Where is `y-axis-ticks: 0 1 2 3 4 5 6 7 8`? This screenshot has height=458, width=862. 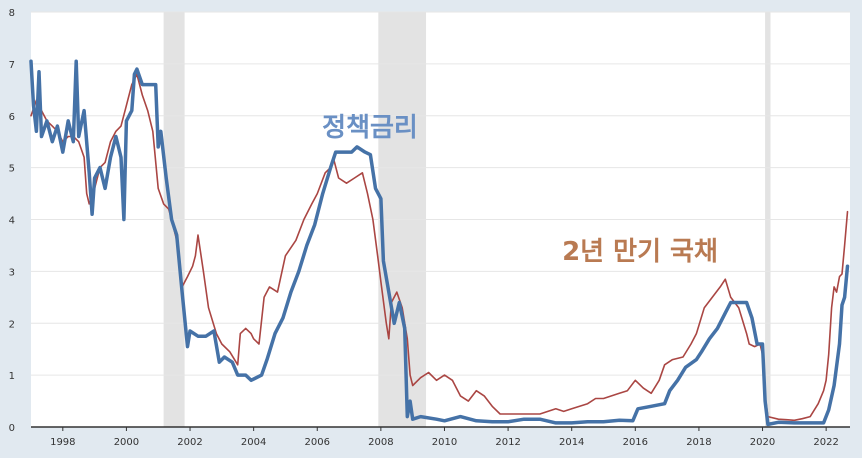 y-axis-ticks: 0 1 2 3 4 5 6 7 8 is located at coordinates (12, 221).